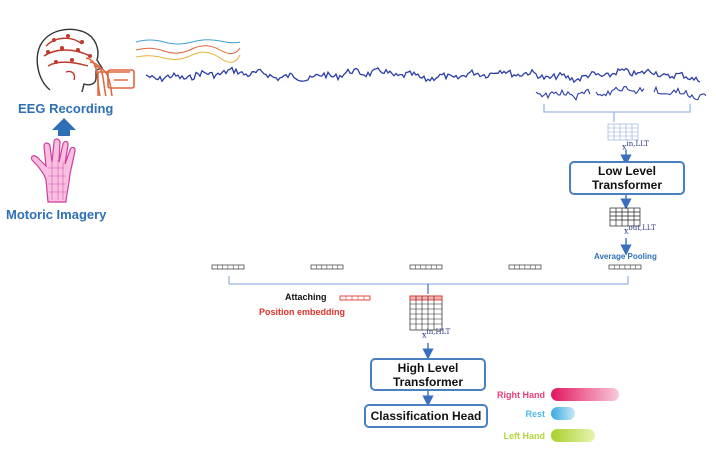  Describe the element at coordinates (617, 113) in the screenshot. I see `segment-brace` at that location.